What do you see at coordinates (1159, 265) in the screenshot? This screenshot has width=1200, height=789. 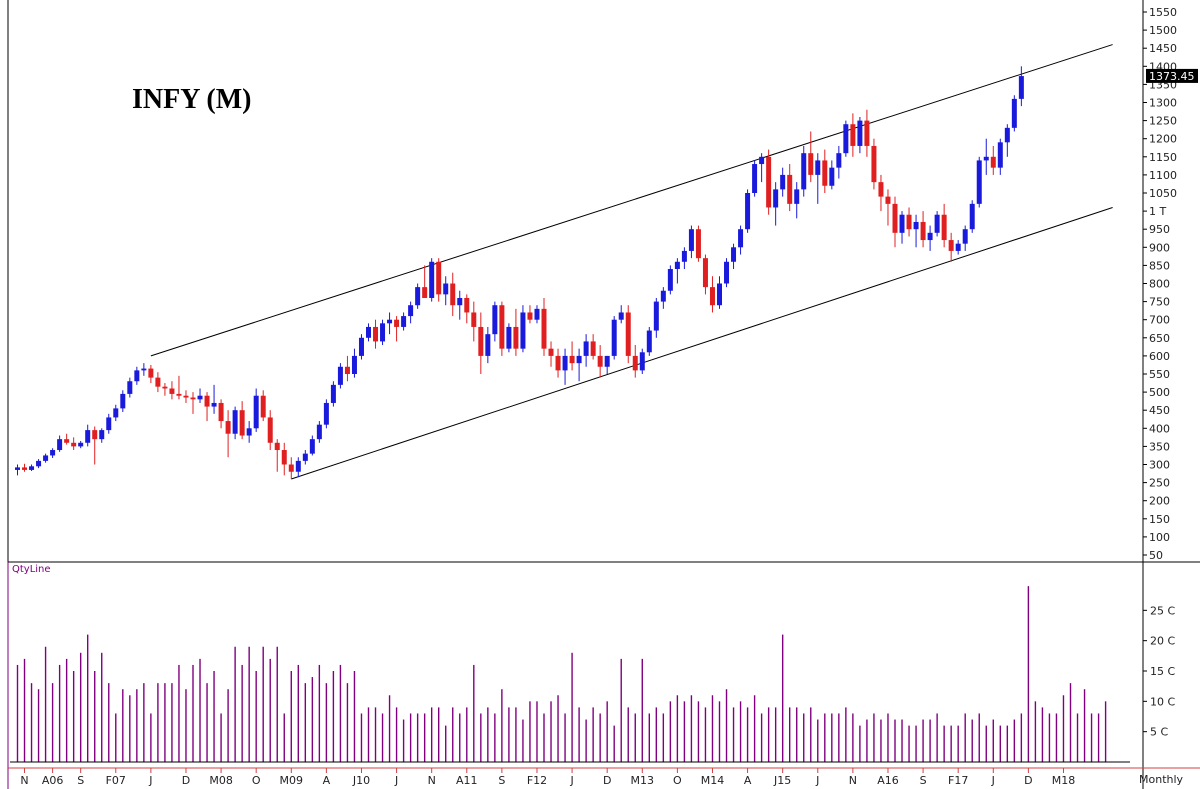 I see `price-tick-label: 850` at bounding box center [1159, 265].